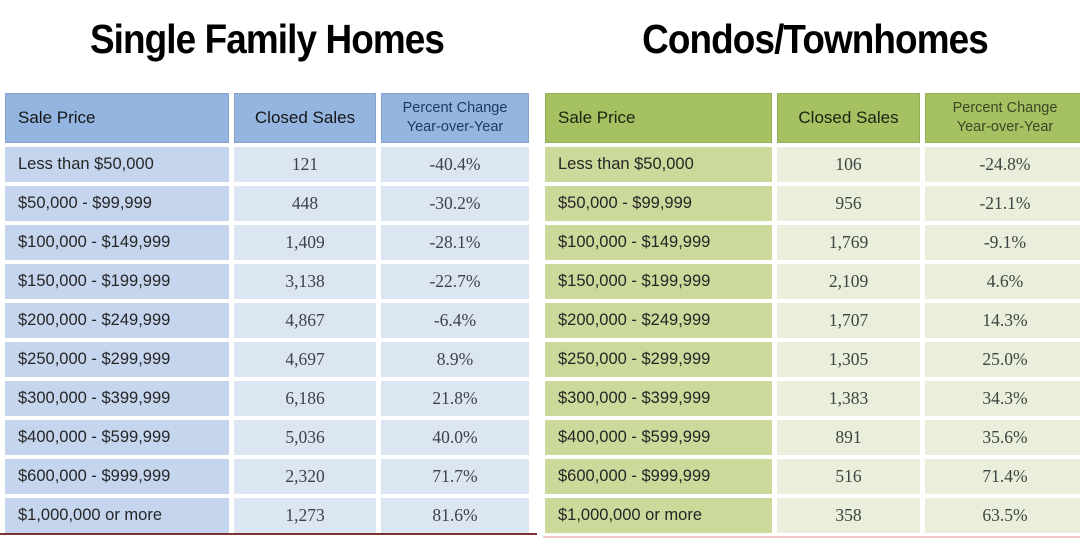 The image size is (1080, 539). I want to click on closed-sales-cell: 448, so click(305, 203).